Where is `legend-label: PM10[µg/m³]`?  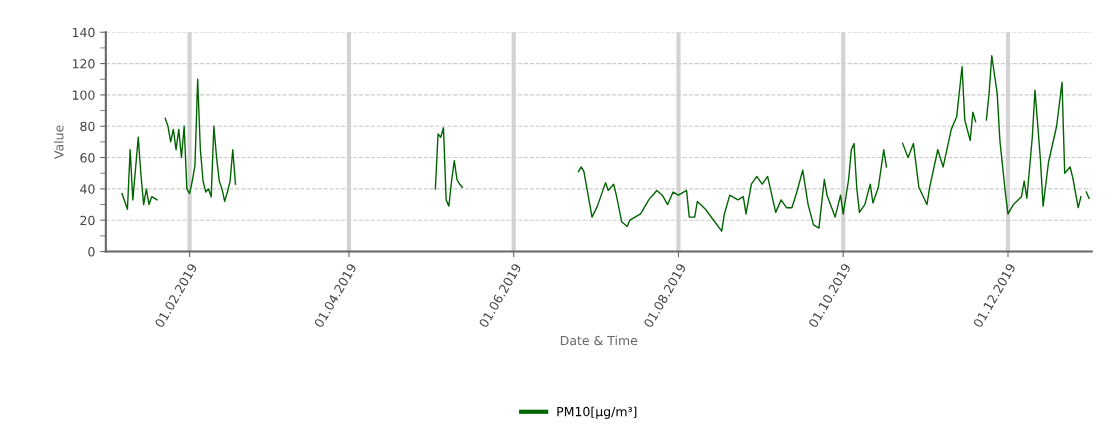
legend-label: PM10[µg/m³] is located at coordinates (597, 412).